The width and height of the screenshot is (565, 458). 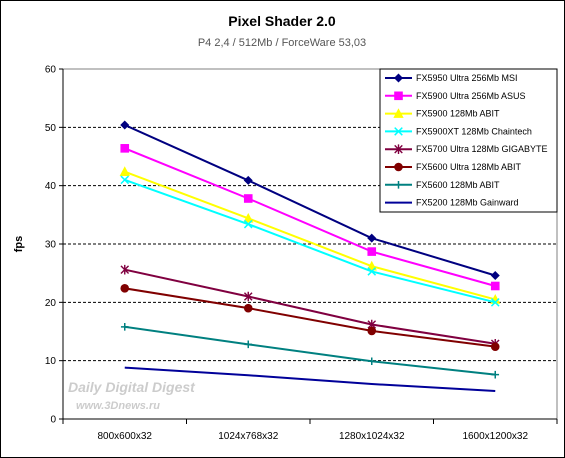 What do you see at coordinates (467, 203) in the screenshot?
I see `legend-label: FX5200 128Mb Gainward` at bounding box center [467, 203].